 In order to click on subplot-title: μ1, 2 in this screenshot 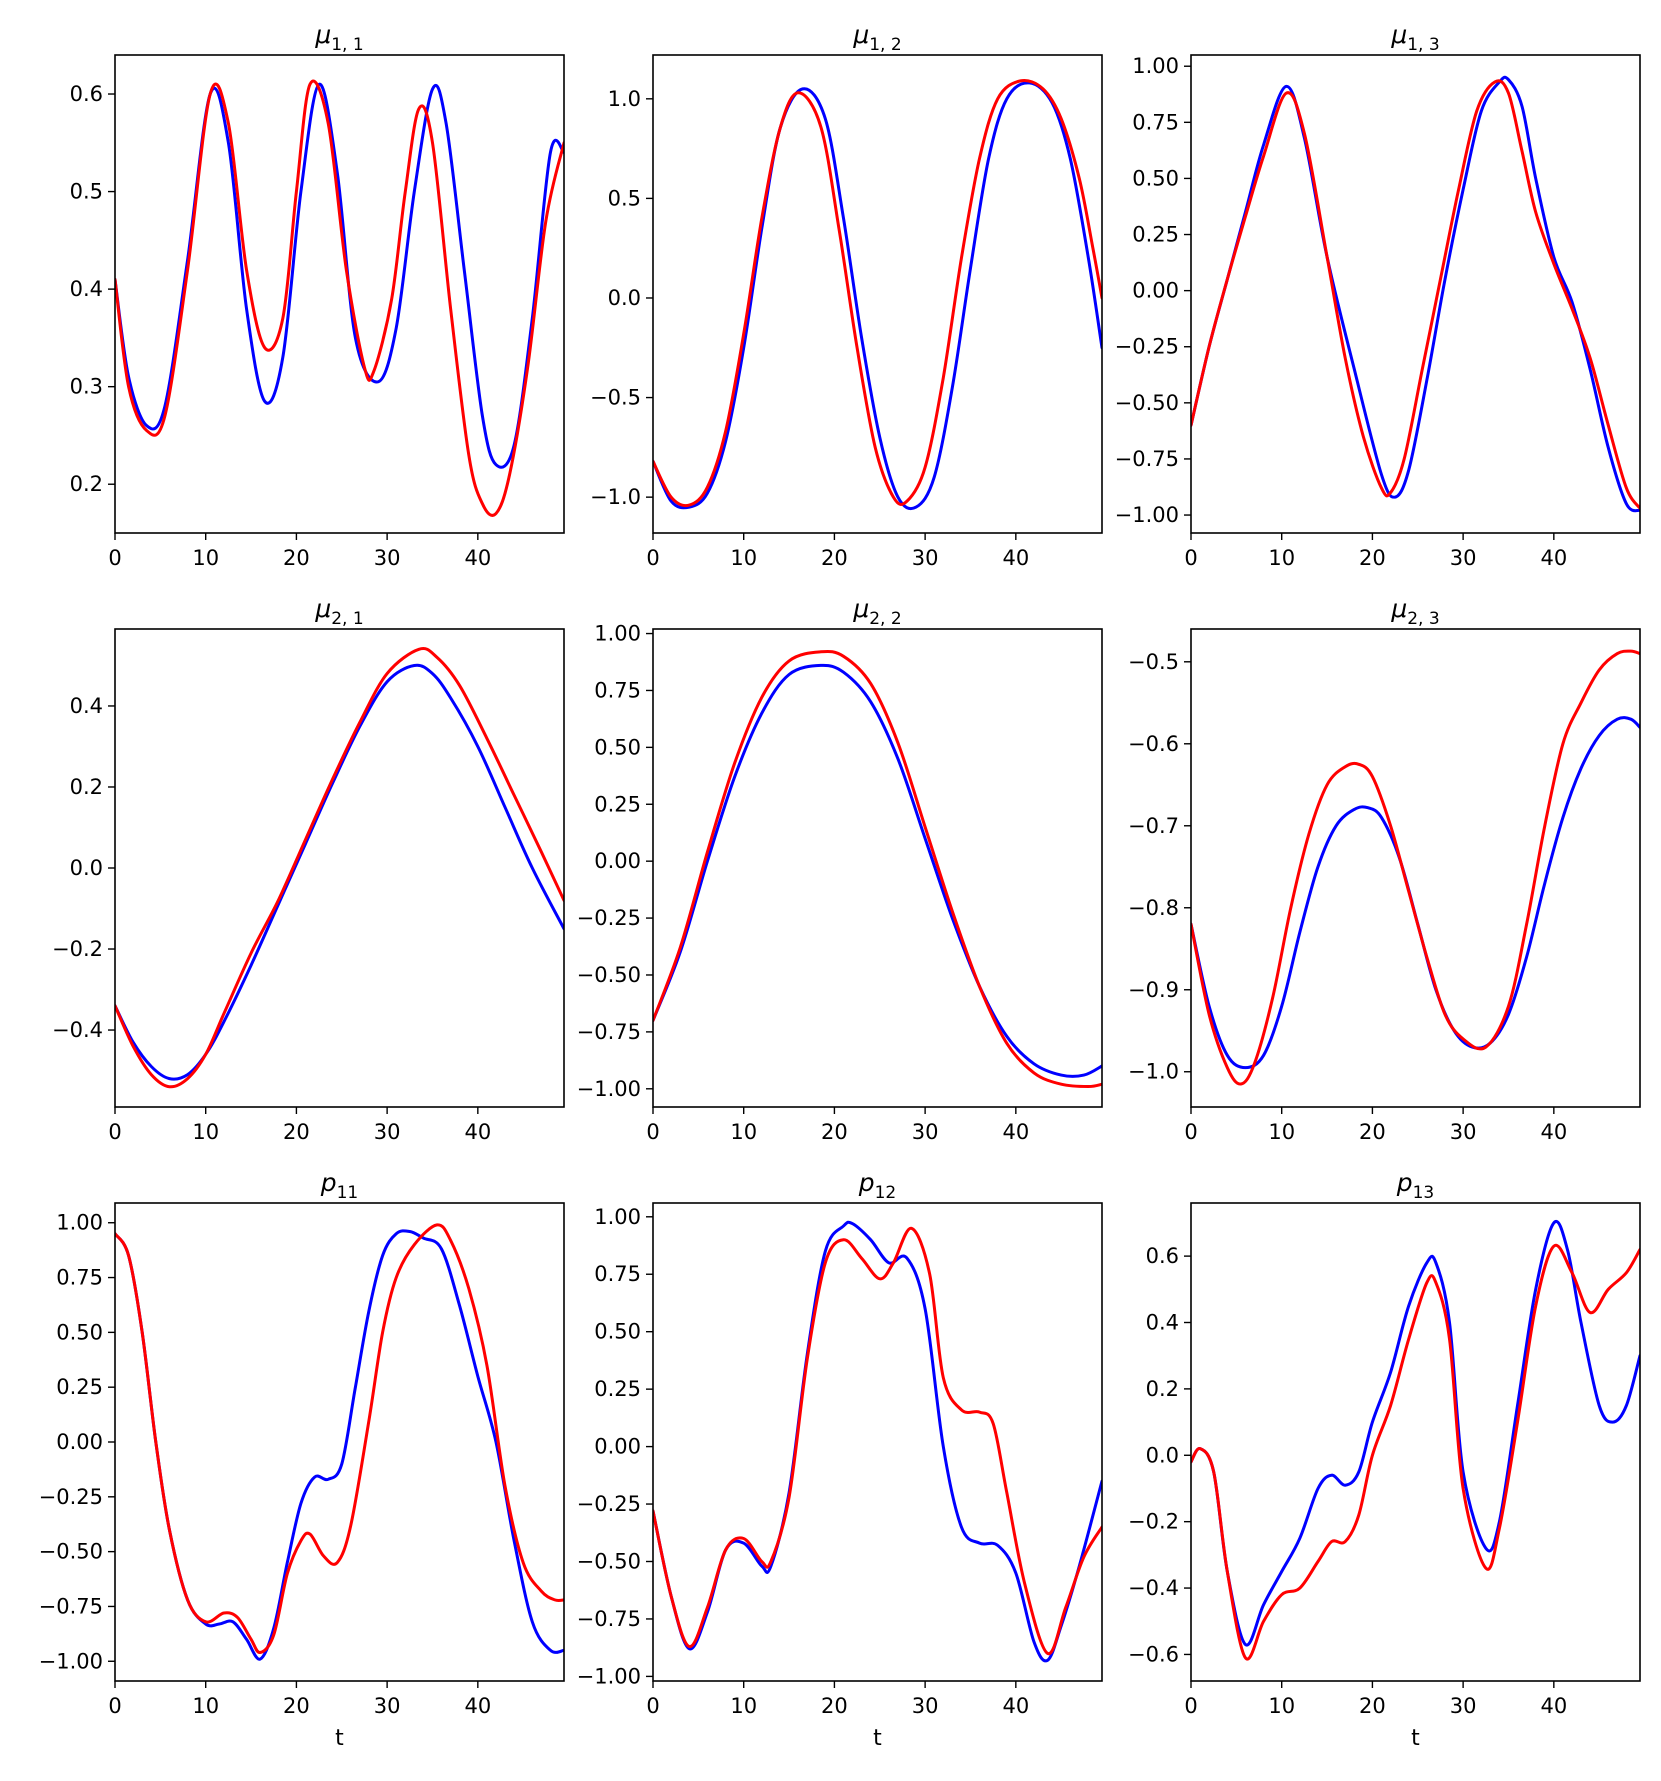, I will do `click(876, 37)`.